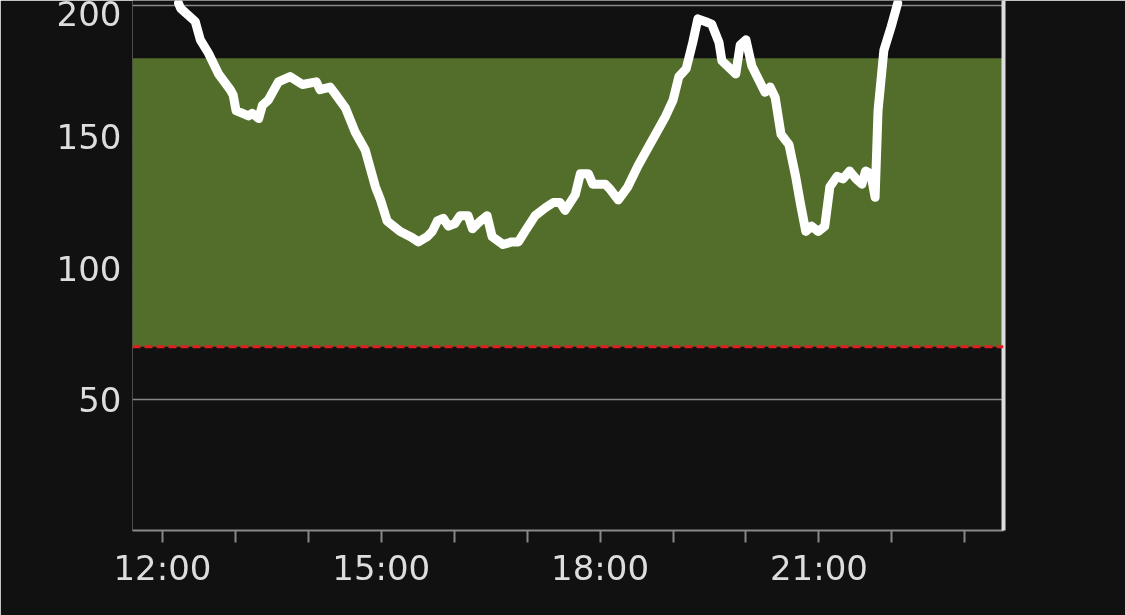  Describe the element at coordinates (89, 17) in the screenshot. I see `y-tick-label: 200` at that location.